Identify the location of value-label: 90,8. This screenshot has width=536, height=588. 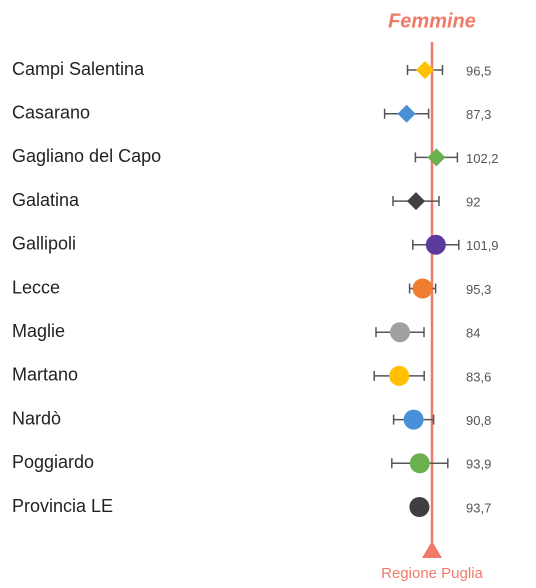
(478, 420).